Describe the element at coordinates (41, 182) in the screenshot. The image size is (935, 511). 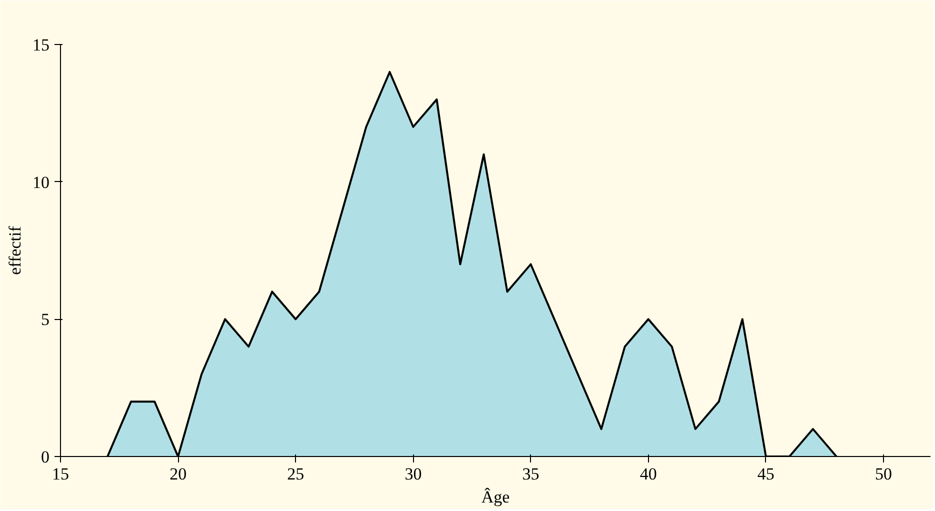
I see `y-tick-label: 10` at that location.